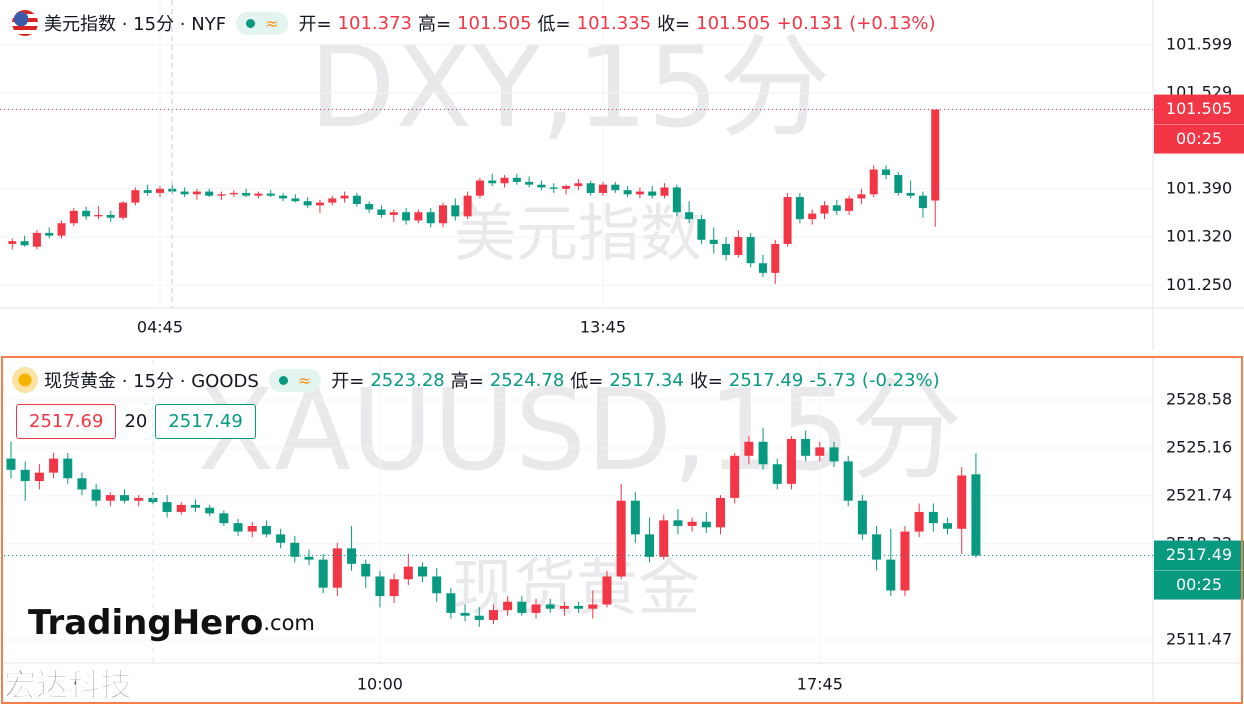 This screenshot has height=705, width=1244. What do you see at coordinates (1199, 584) in the screenshot?
I see `countdown: 00:25` at bounding box center [1199, 584].